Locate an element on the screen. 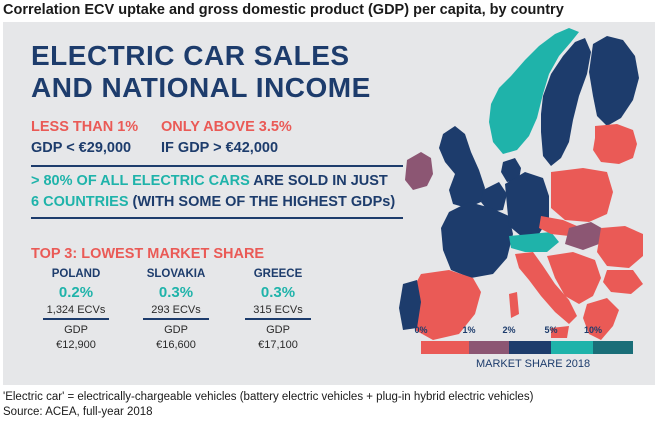 The height and width of the screenshot is (427, 663). map-norway is located at coordinates (534, 91).